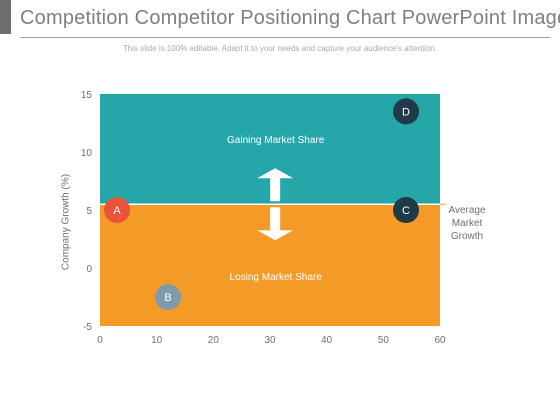  I want to click on y-tick-label: 15, so click(87, 95).